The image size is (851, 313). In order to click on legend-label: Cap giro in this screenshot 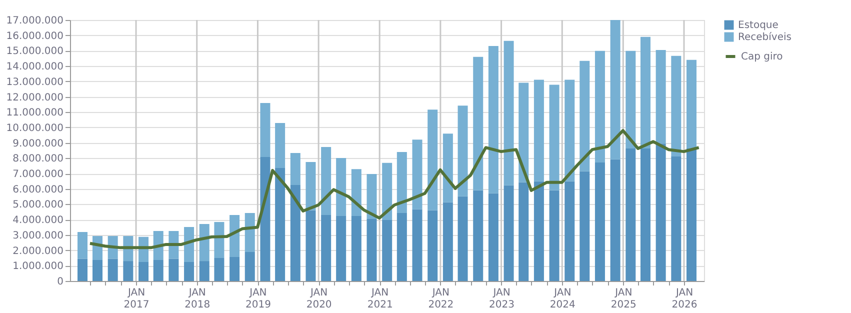, I will do `click(762, 57)`.